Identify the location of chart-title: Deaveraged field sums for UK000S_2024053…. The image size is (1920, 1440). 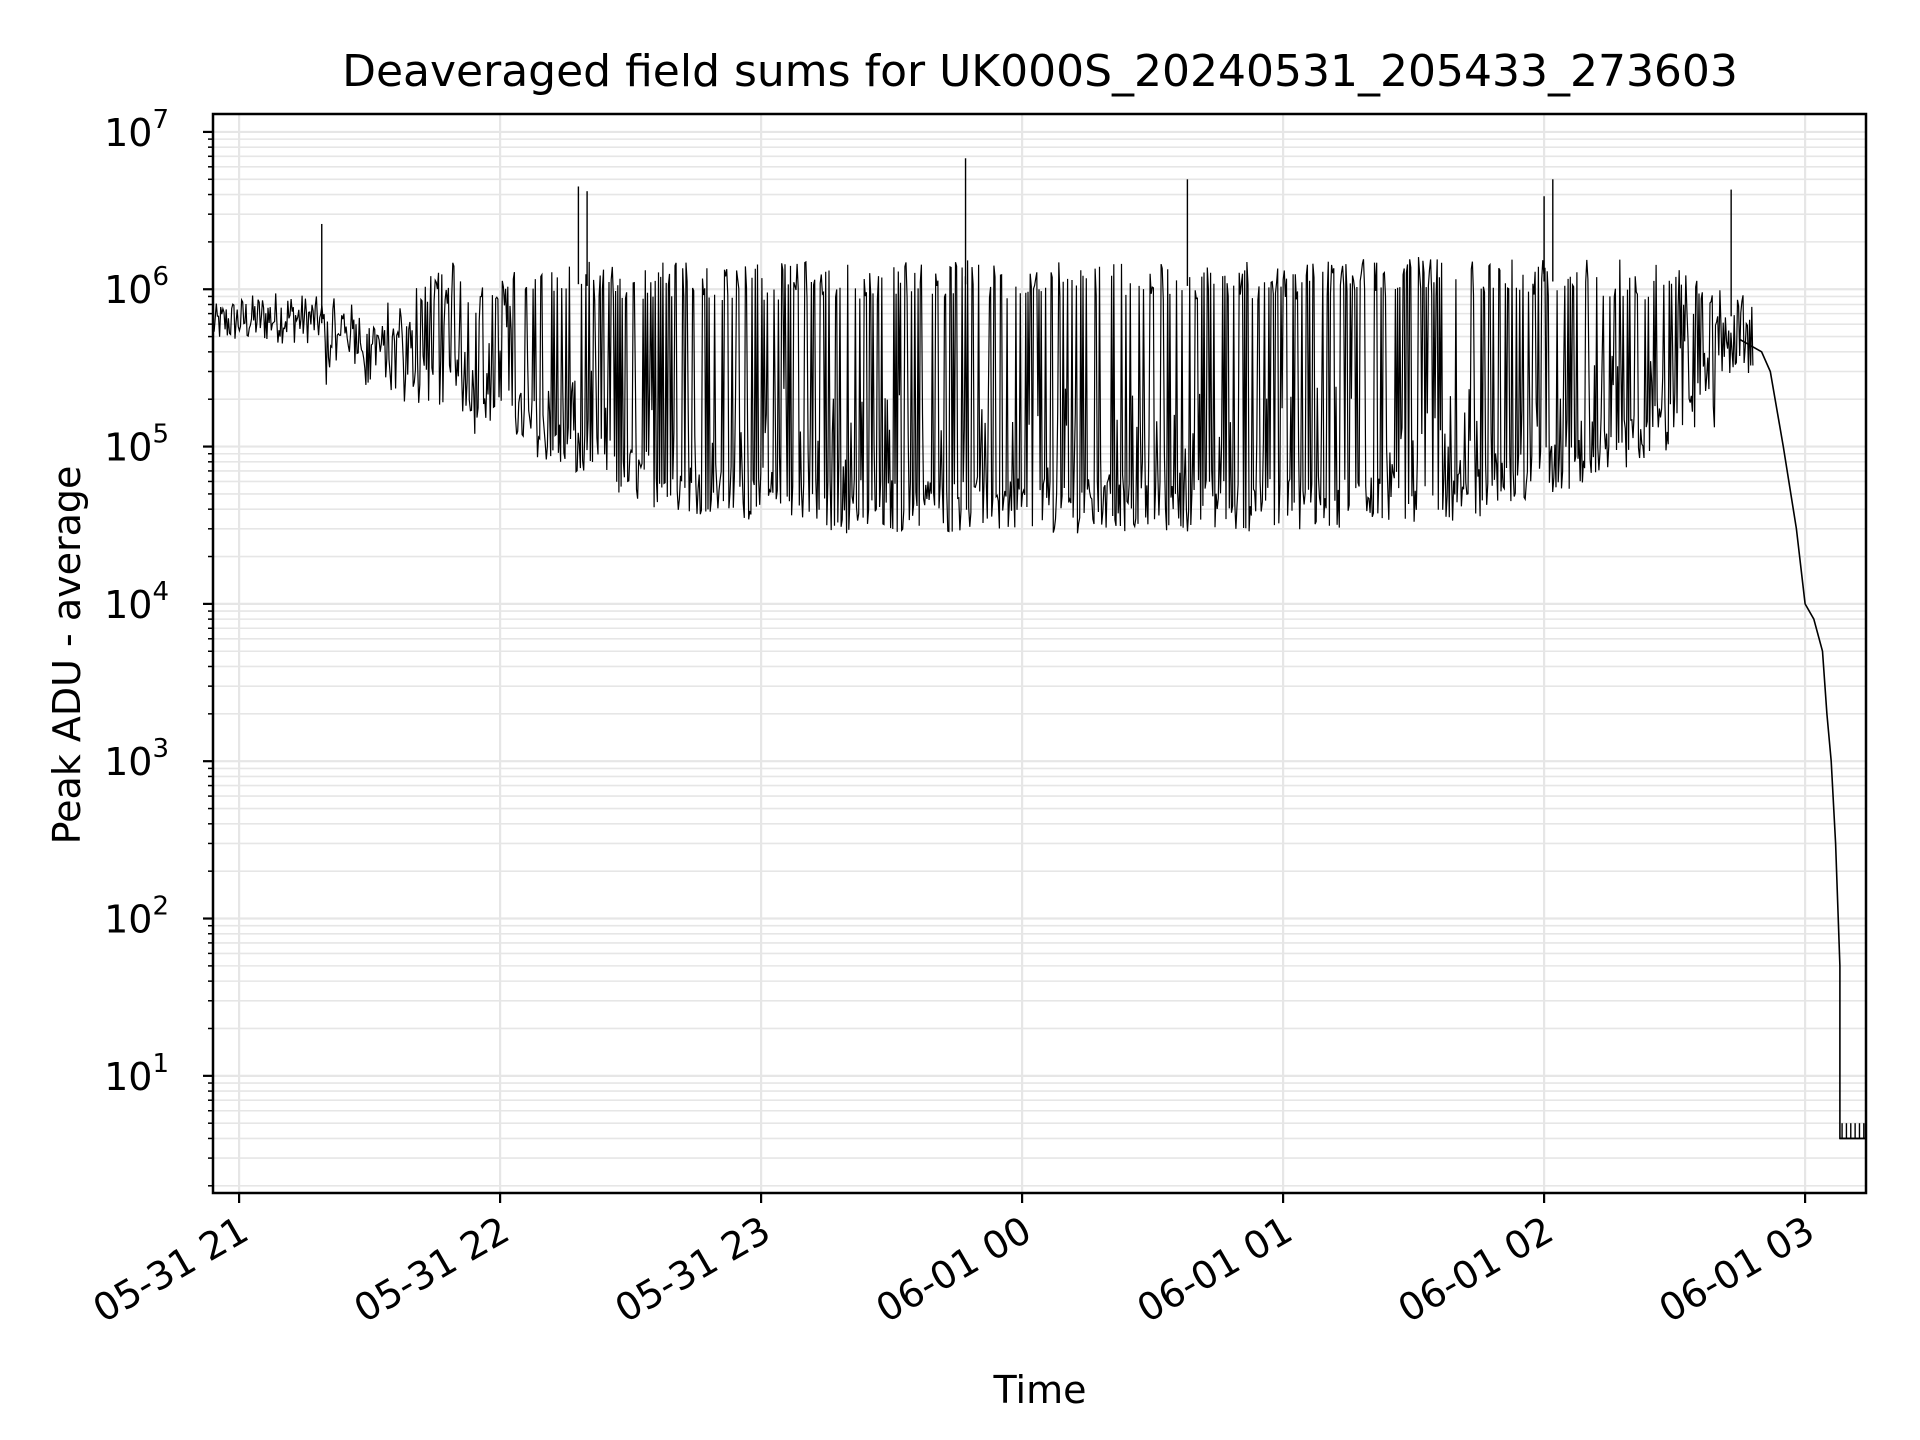
(1040, 71).